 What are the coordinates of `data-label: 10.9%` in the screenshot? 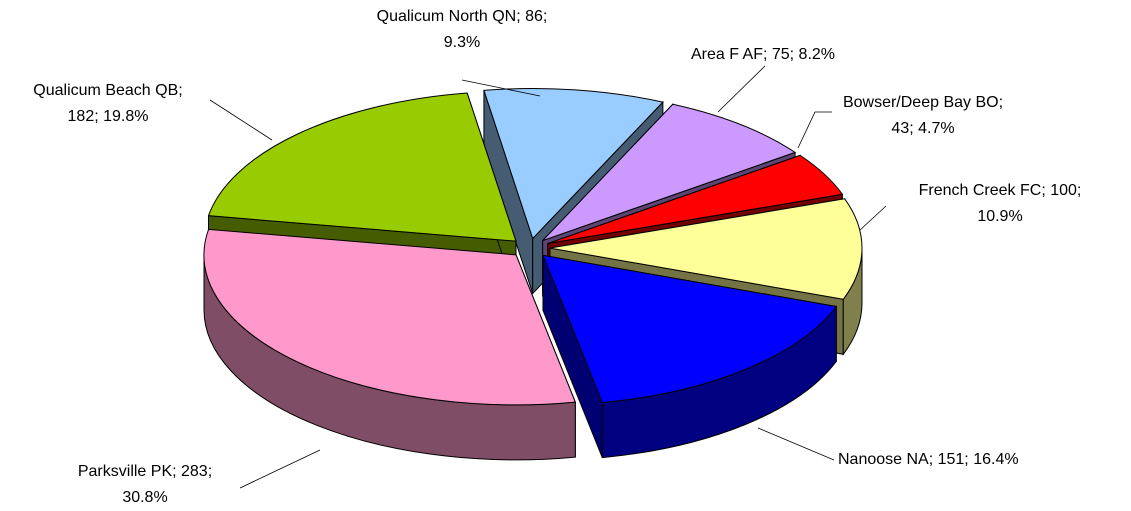 It's located at (999, 216).